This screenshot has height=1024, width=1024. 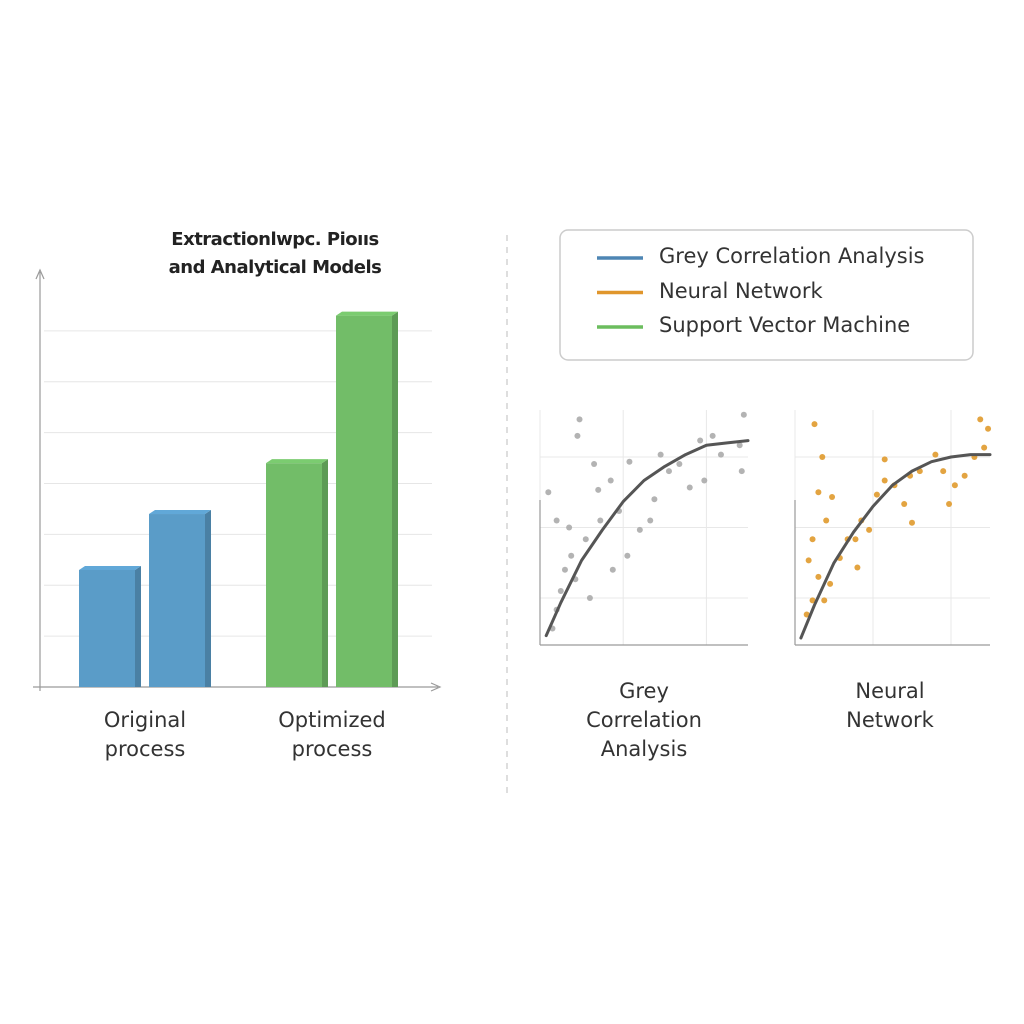 What do you see at coordinates (644, 720) in the screenshot?
I see `panel-label: Grey Correlation Analysis` at bounding box center [644, 720].